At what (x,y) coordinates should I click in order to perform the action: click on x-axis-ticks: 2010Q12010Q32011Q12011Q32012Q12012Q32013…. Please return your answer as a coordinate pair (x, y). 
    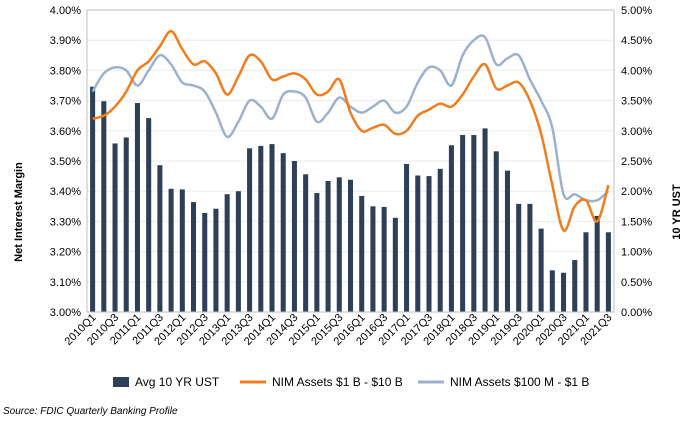
    Looking at the image, I should click on (339, 330).